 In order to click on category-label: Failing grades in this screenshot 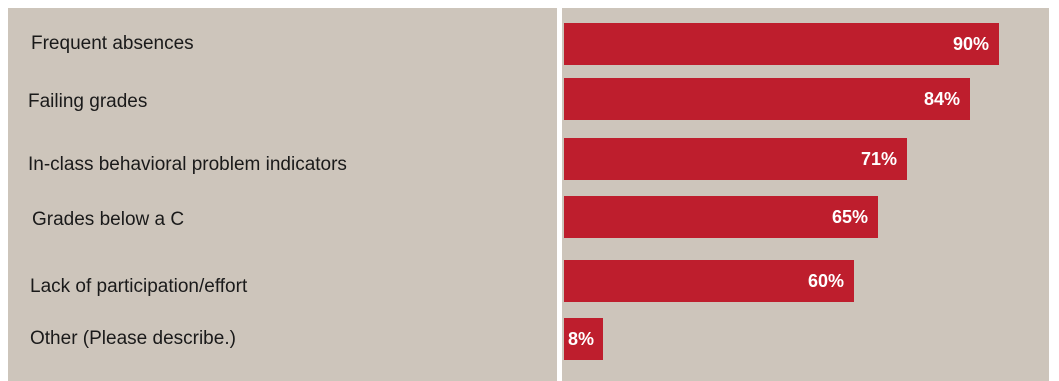, I will do `click(88, 101)`.